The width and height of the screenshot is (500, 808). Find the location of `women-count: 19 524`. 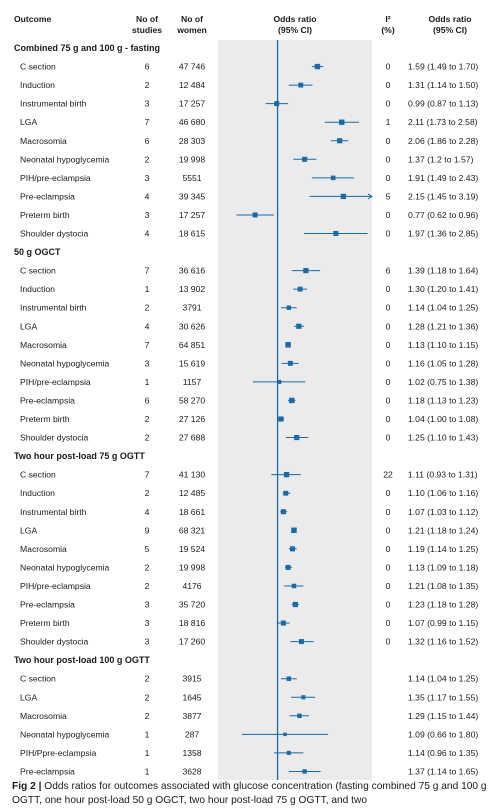

women-count: 19 524 is located at coordinates (192, 549).